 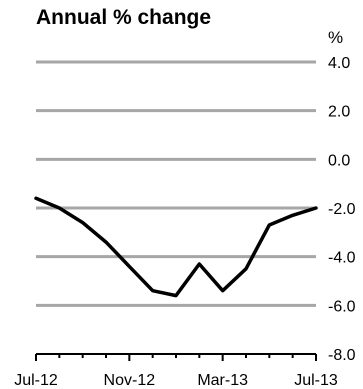 What do you see at coordinates (342, 209) in the screenshot?
I see `y-tick-label: -2.0` at bounding box center [342, 209].